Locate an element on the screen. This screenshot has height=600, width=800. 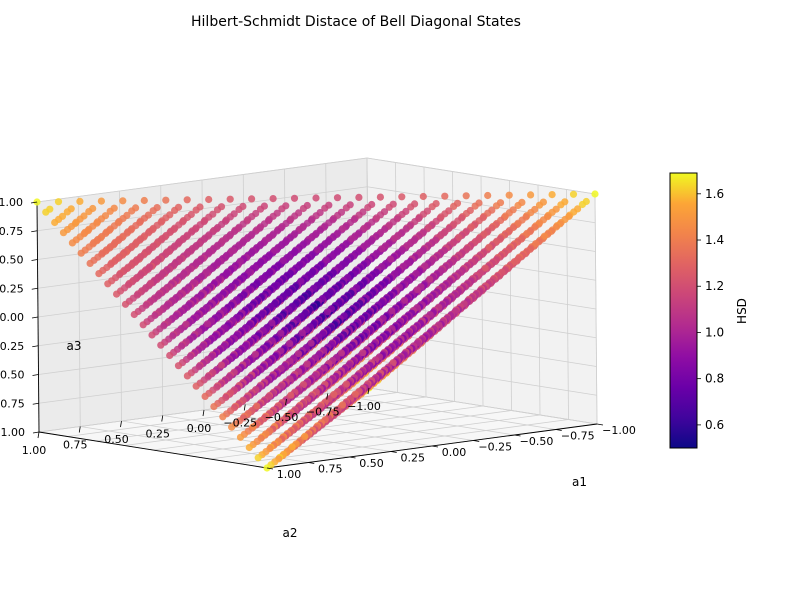
y-axis-line is located at coordinates (153, 450).